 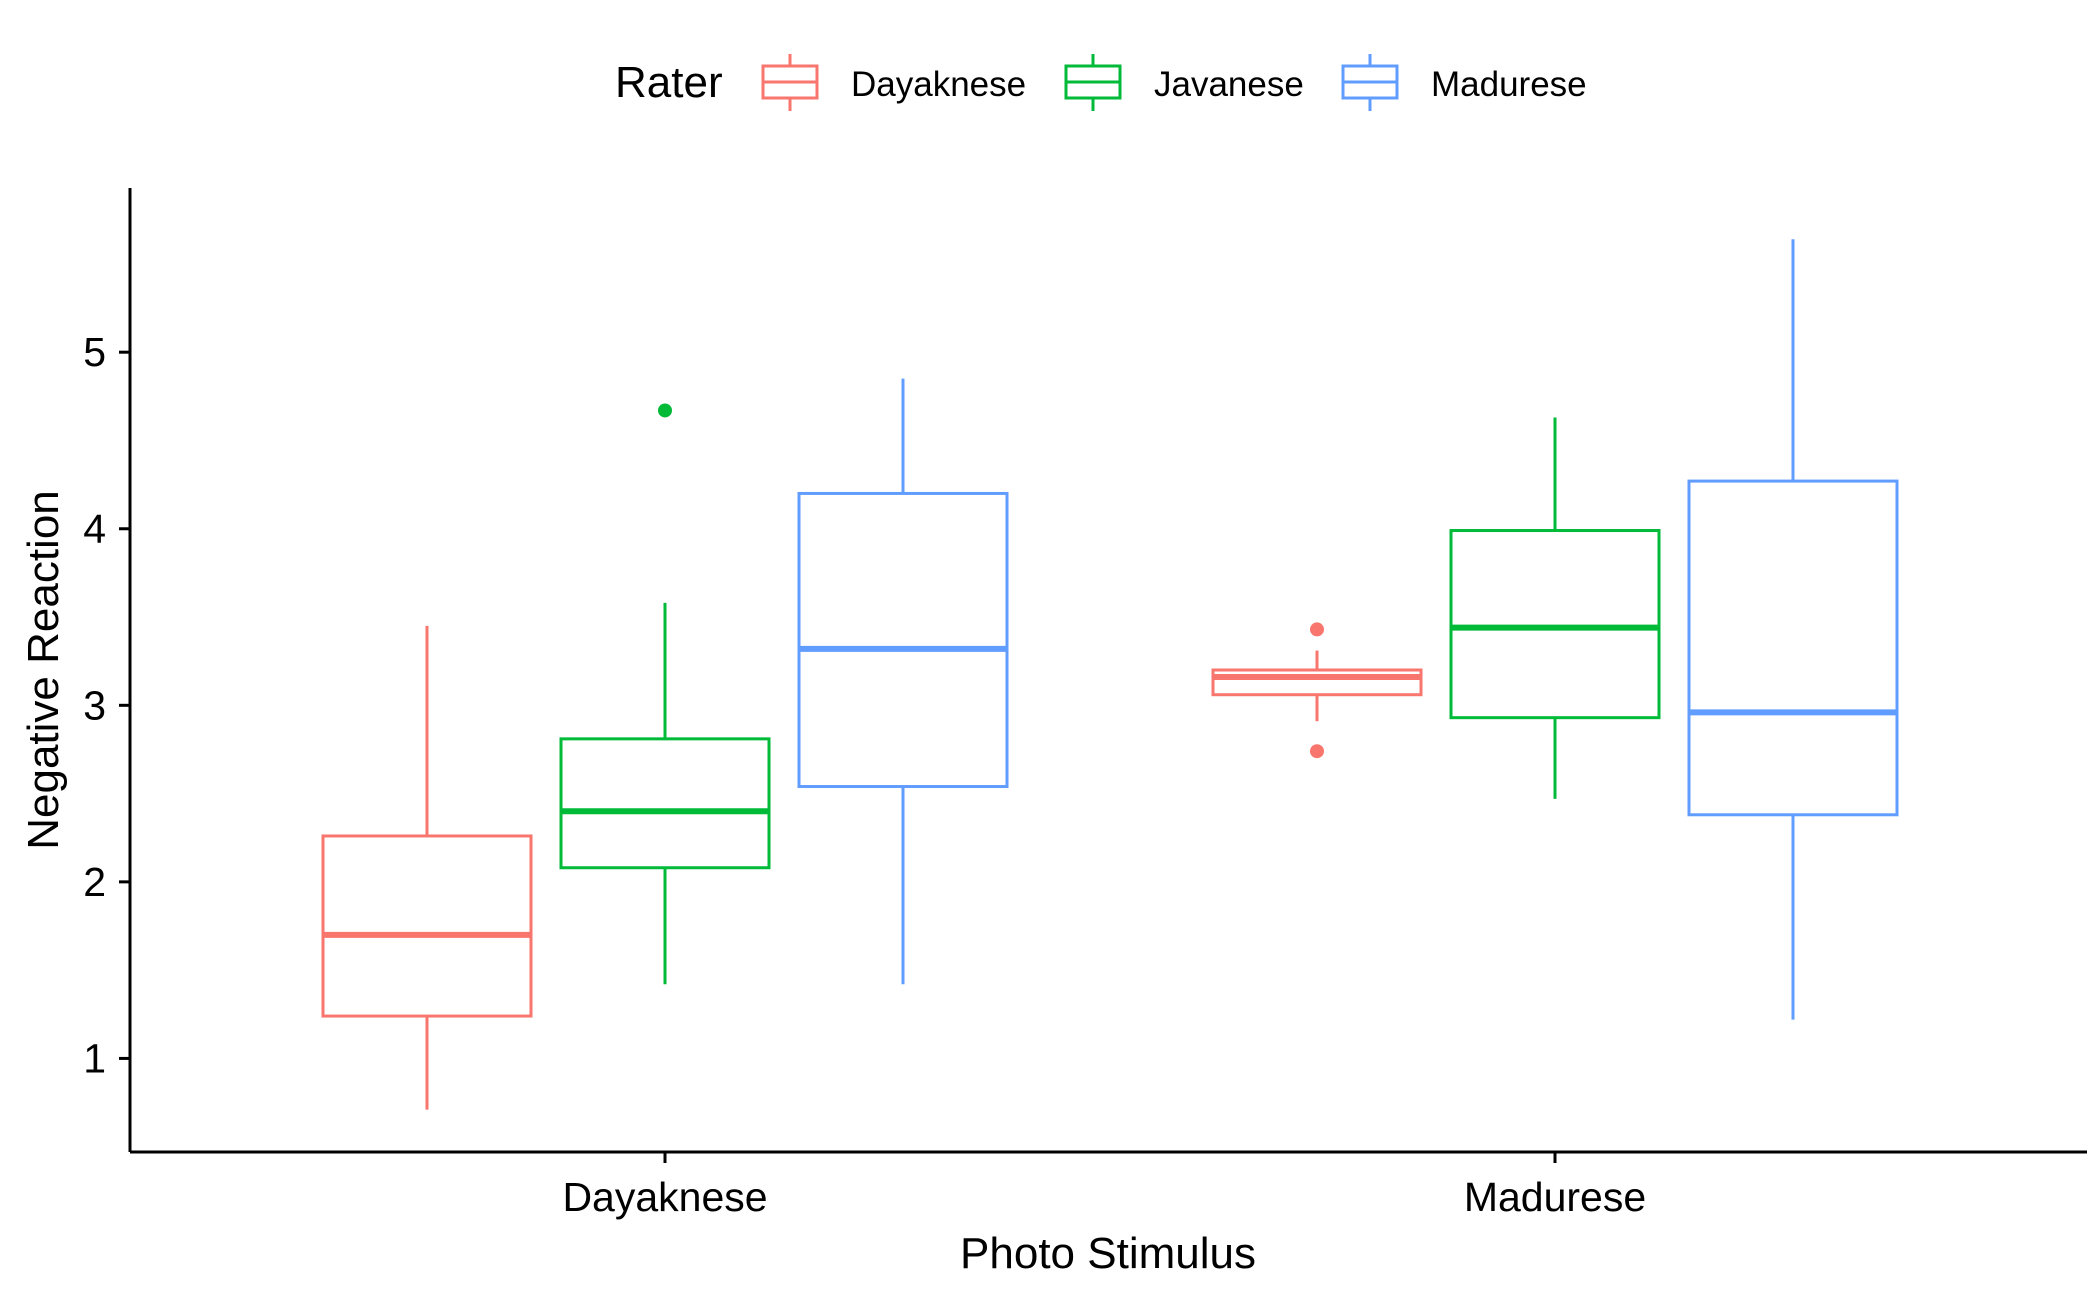 I want to click on legend-item-javanese: Javanese, so click(x=1184, y=82).